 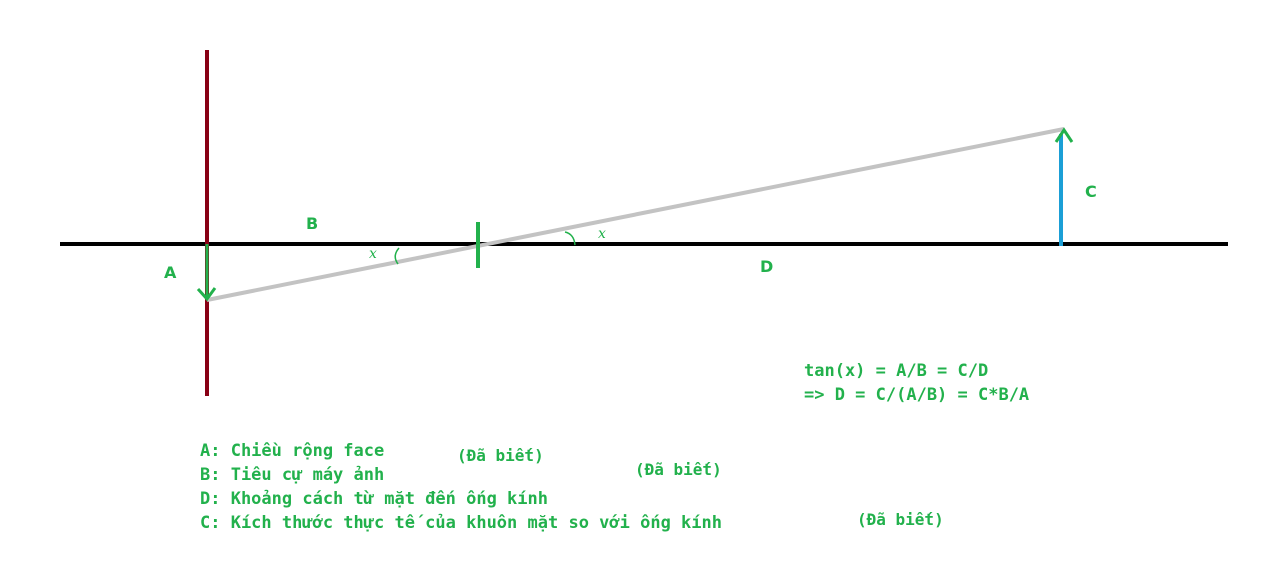 What do you see at coordinates (917, 395) in the screenshot?
I see `formula-line-2: => D = C/(A/B) = C*B/A` at bounding box center [917, 395].